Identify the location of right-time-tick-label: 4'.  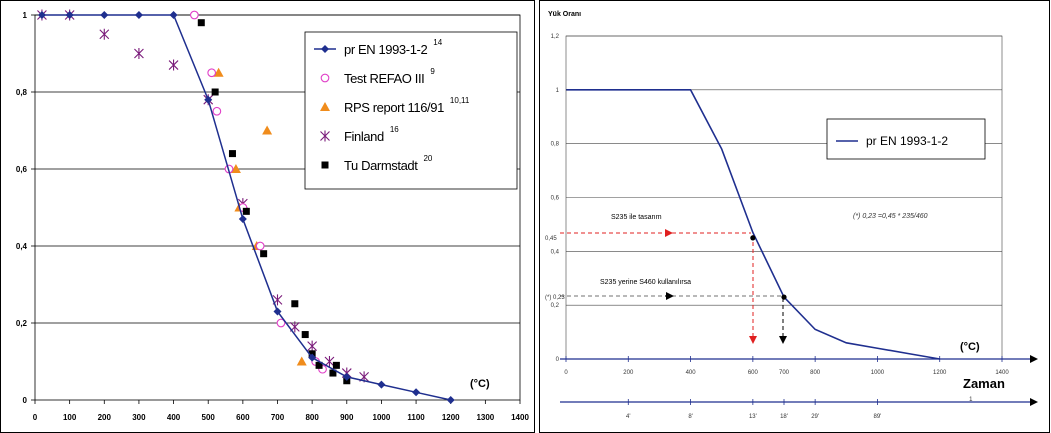
(628, 417).